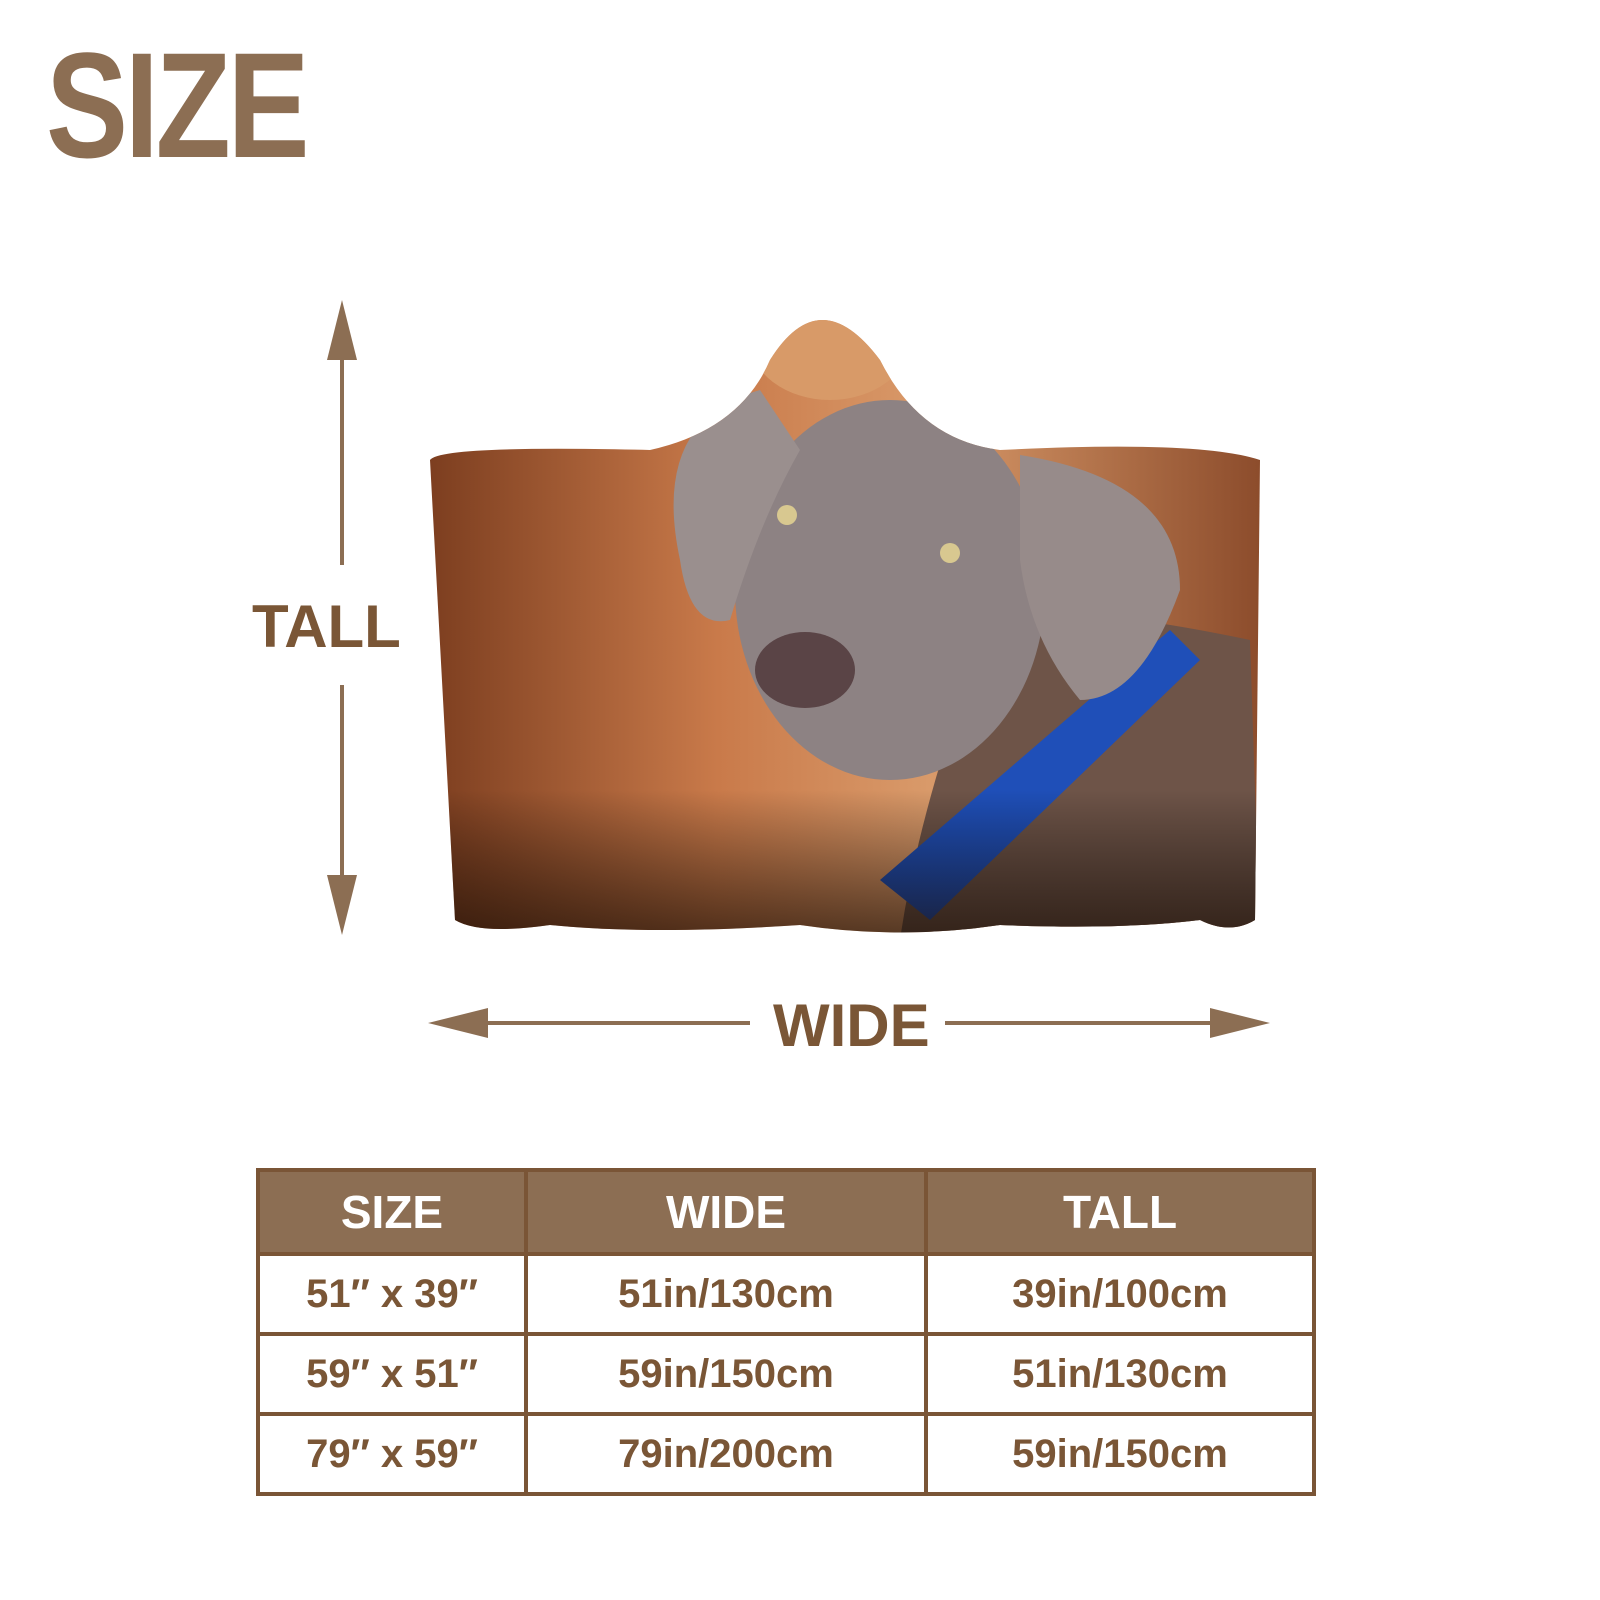 Image resolution: width=1600 pixels, height=1600 pixels. Describe the element at coordinates (726, 1454) in the screenshot. I see `cell-wide: 79in/200cm` at that location.